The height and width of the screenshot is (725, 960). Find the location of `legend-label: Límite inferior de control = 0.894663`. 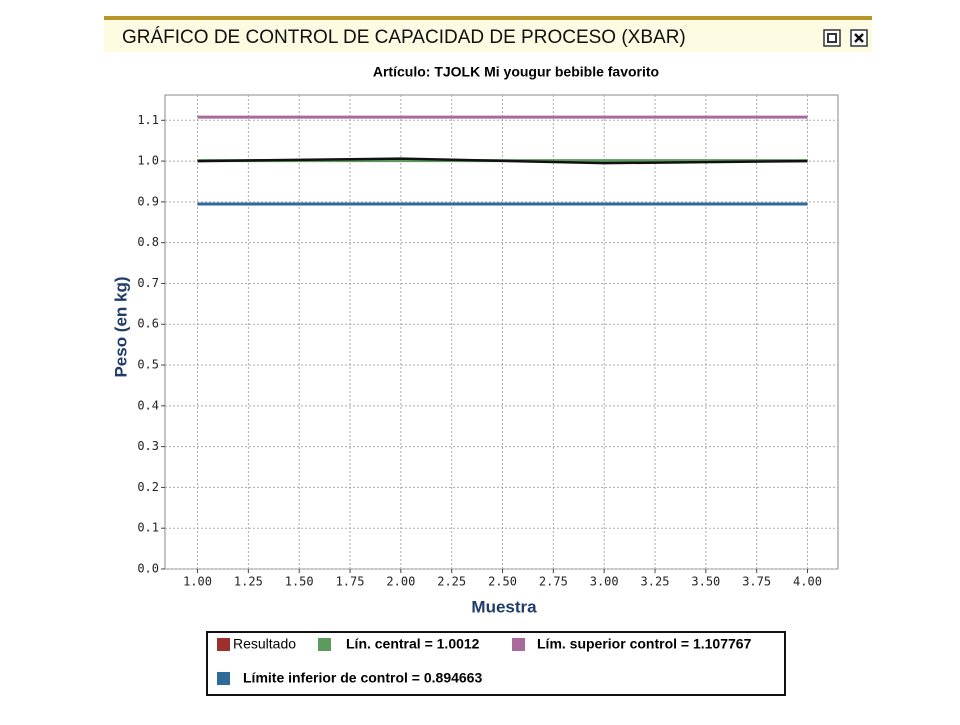

legend-label: Límite inferior de control = 0.894663 is located at coordinates (362, 678).